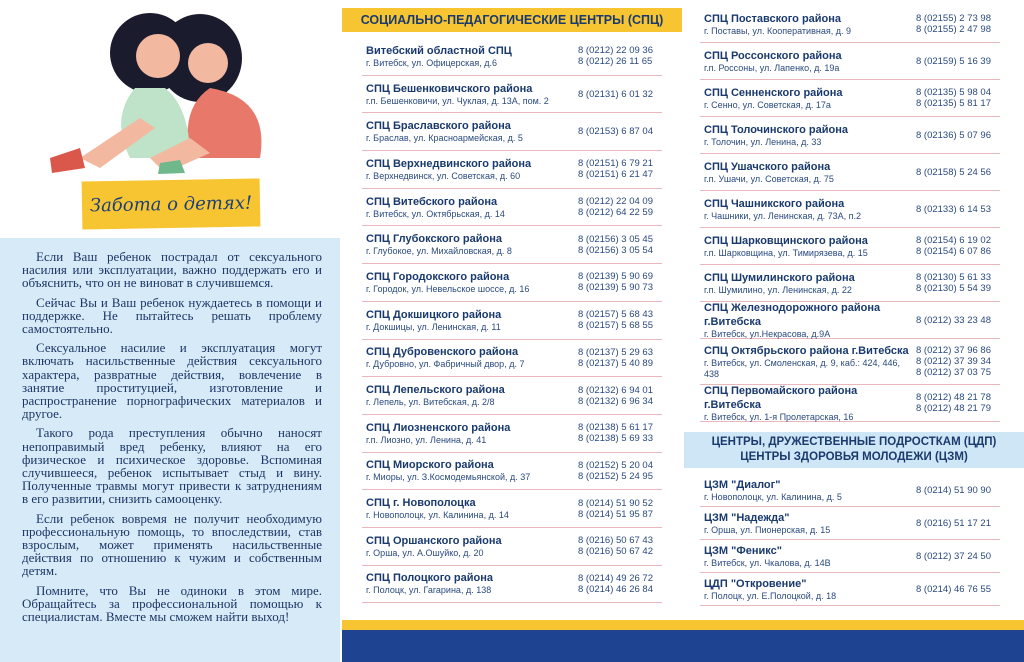 This screenshot has height=662, width=1024. What do you see at coordinates (616, 94) in the screenshot?
I see `phone: 8 (02131) 6 01 32` at bounding box center [616, 94].